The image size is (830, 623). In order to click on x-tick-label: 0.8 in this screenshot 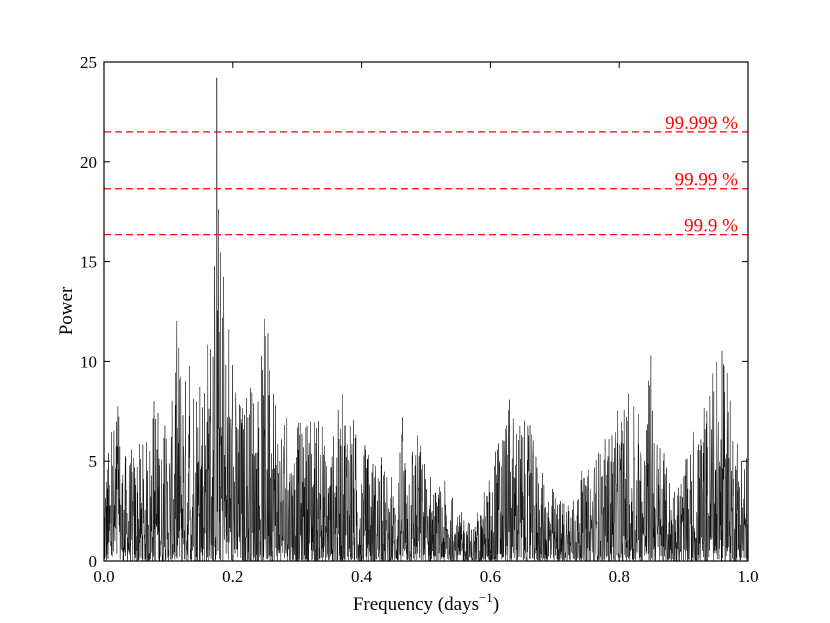, I will do `click(619, 576)`.